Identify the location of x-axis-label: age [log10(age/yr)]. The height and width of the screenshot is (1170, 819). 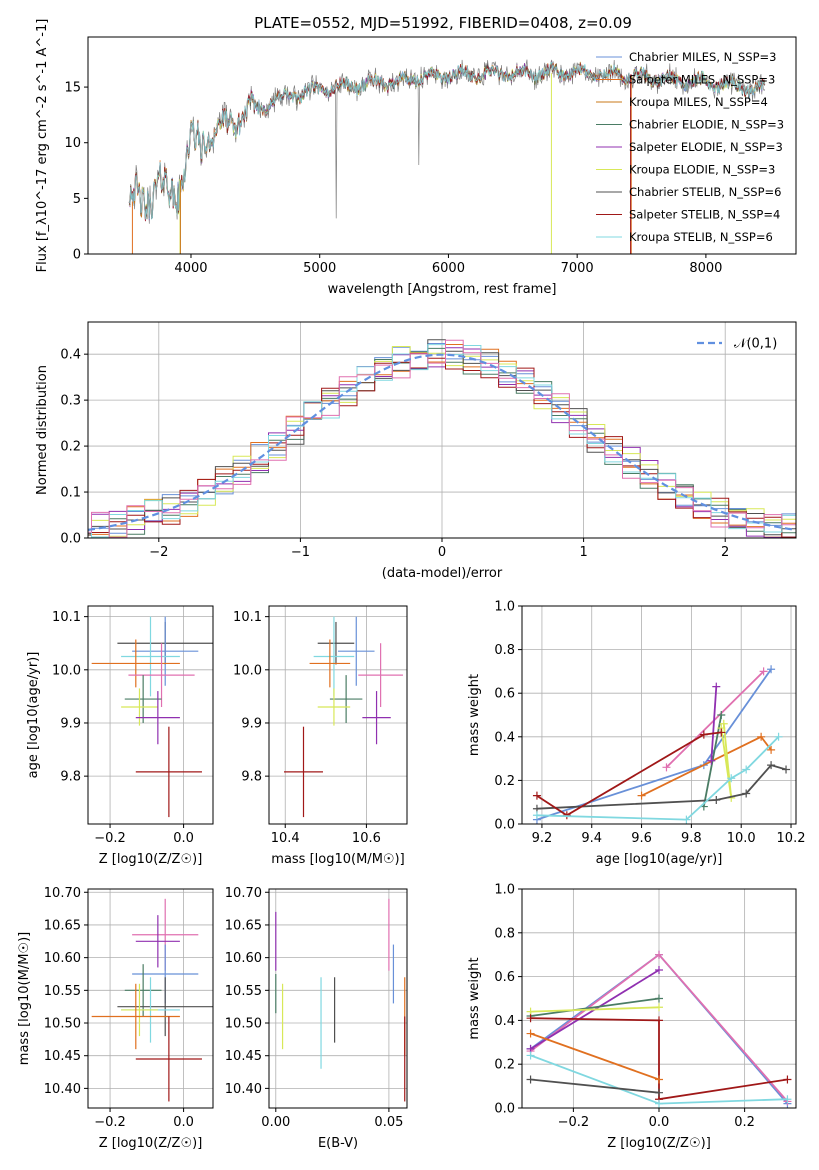
(659, 859).